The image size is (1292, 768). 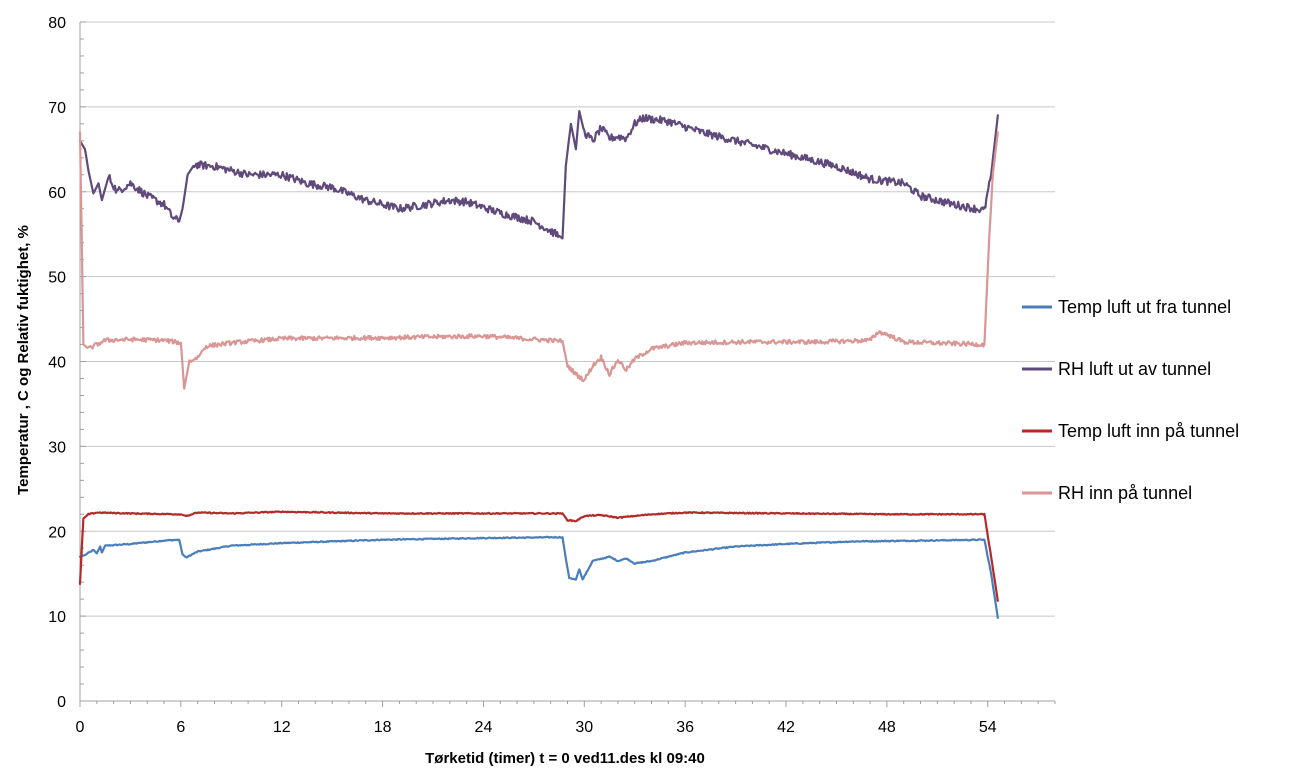 I want to click on x-tick-label: 0, so click(x=80, y=727).